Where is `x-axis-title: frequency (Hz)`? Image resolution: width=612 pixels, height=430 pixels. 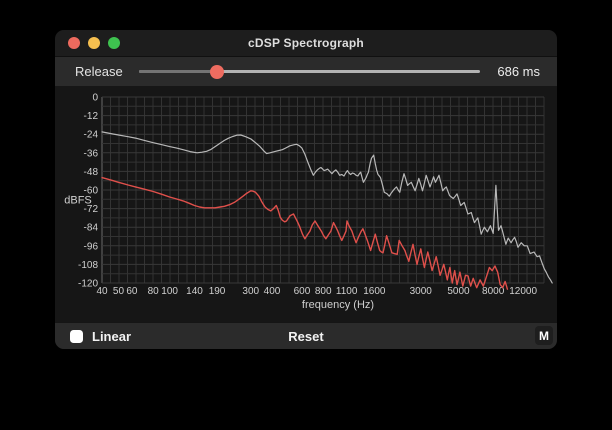 x-axis-title: frequency (Hz) is located at coordinates (338, 305).